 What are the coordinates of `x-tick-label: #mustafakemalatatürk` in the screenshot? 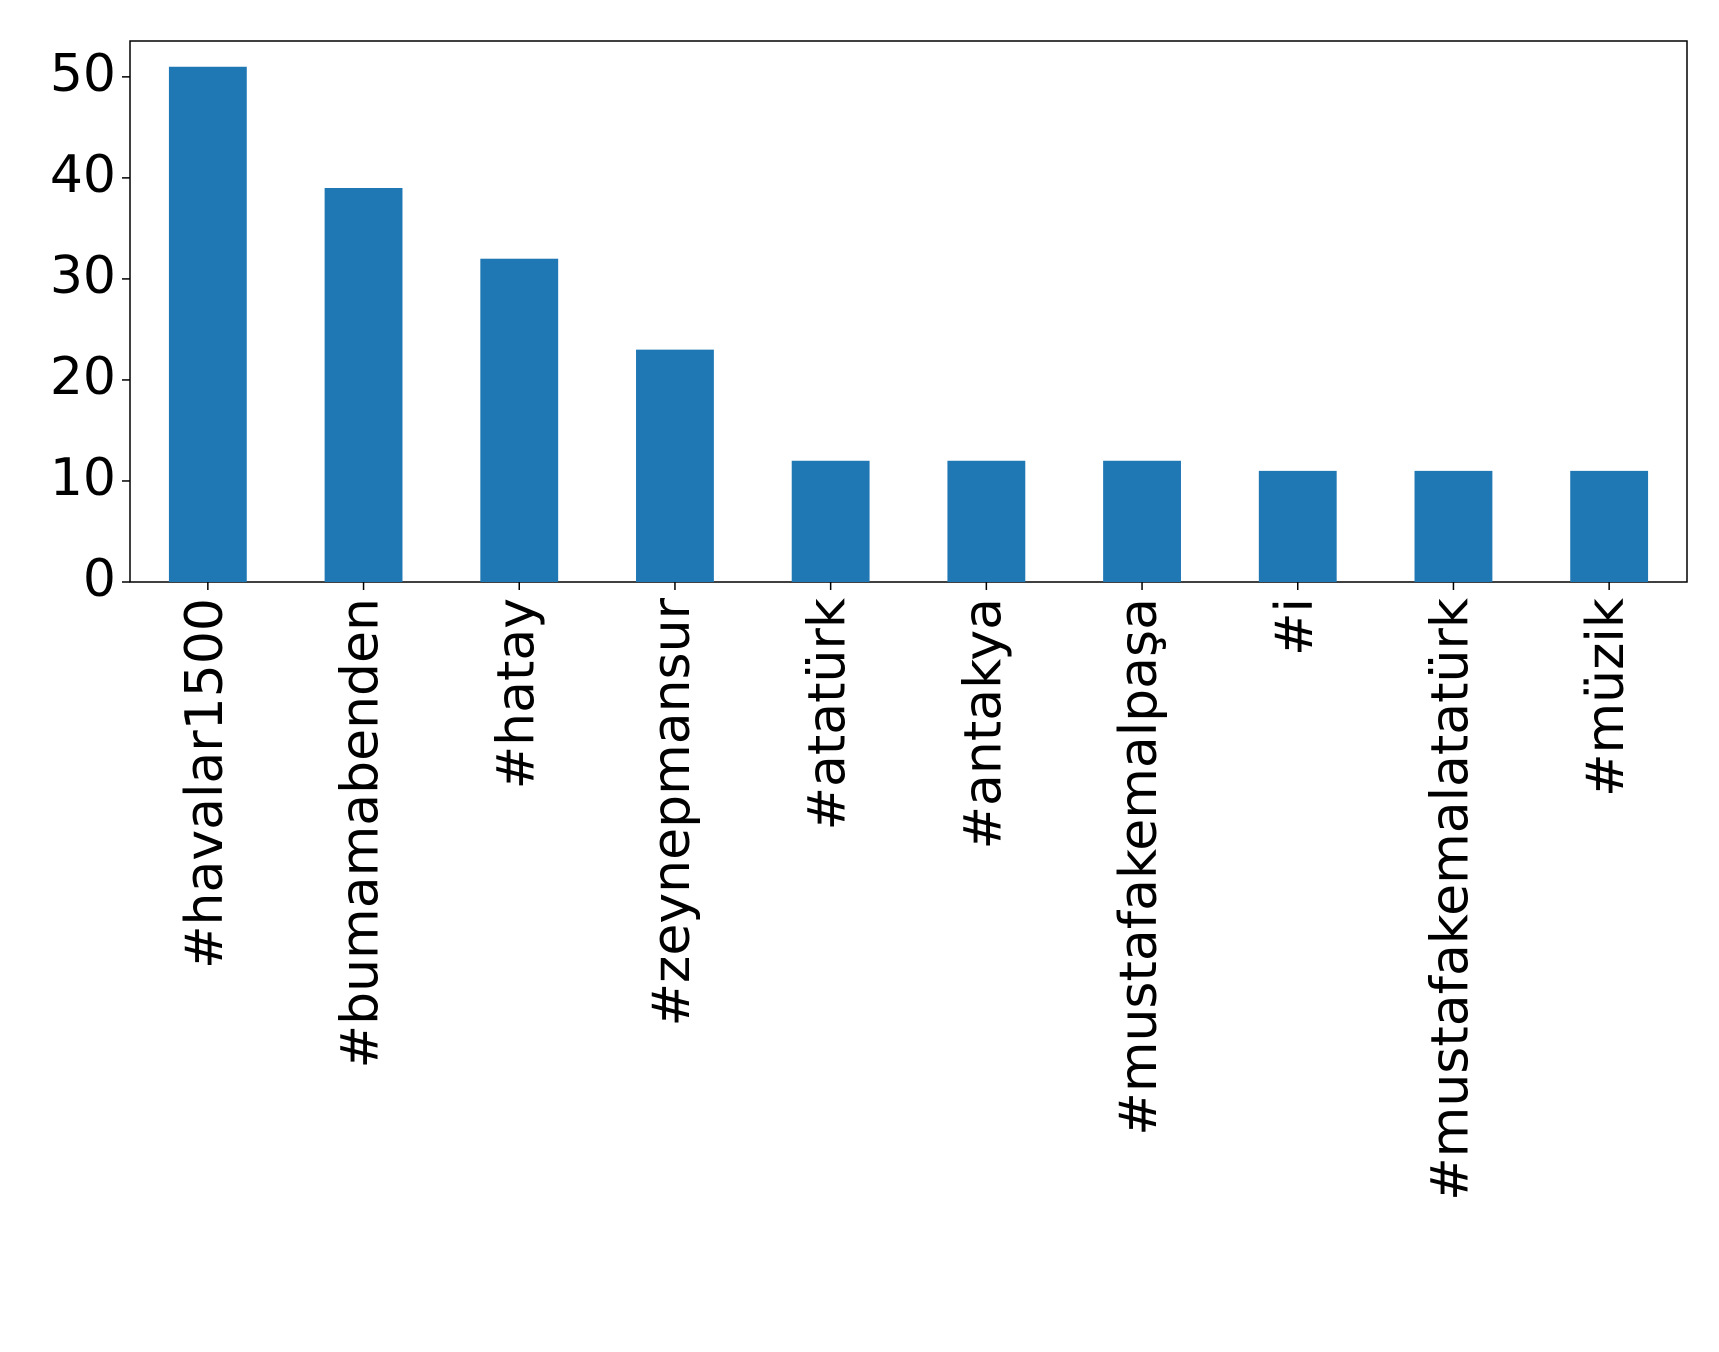 It's located at (1450, 899).